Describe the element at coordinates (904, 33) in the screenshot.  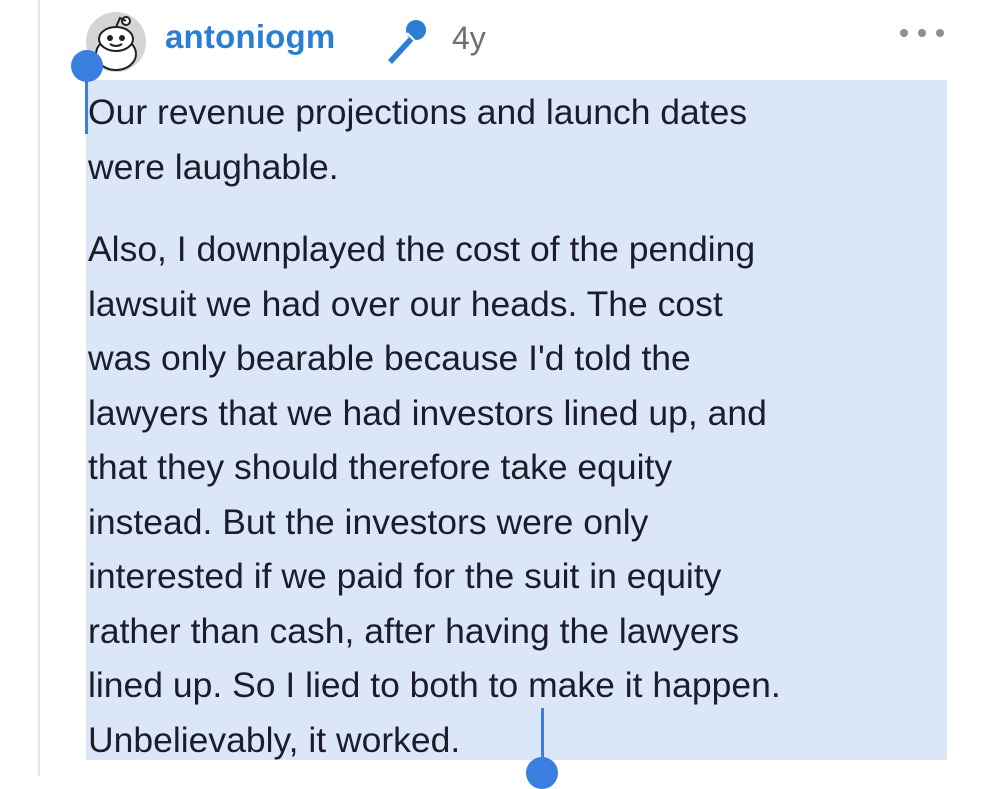
I see `more-horizontal-icon` at that location.